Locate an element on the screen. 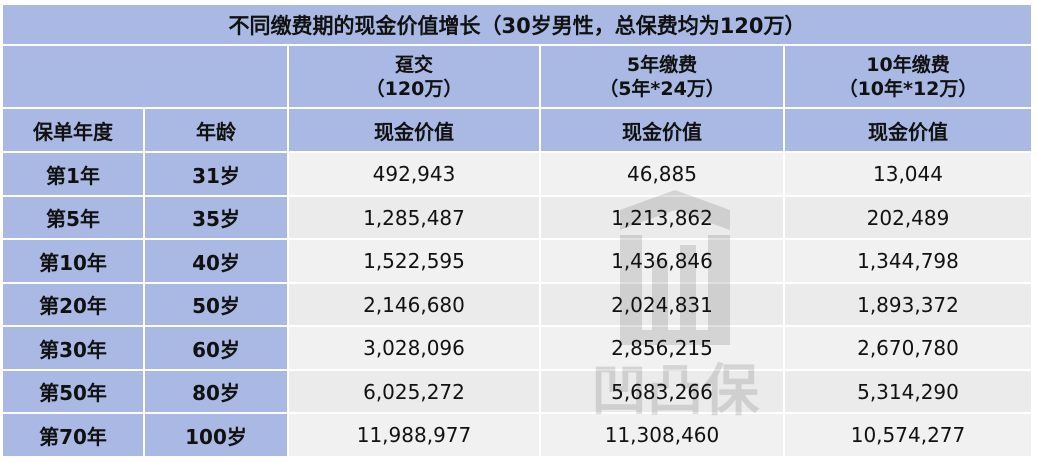 Image resolution: width=1037 pixels, height=463 pixels. cash-value-cell: 1,285,487 is located at coordinates (414, 217).